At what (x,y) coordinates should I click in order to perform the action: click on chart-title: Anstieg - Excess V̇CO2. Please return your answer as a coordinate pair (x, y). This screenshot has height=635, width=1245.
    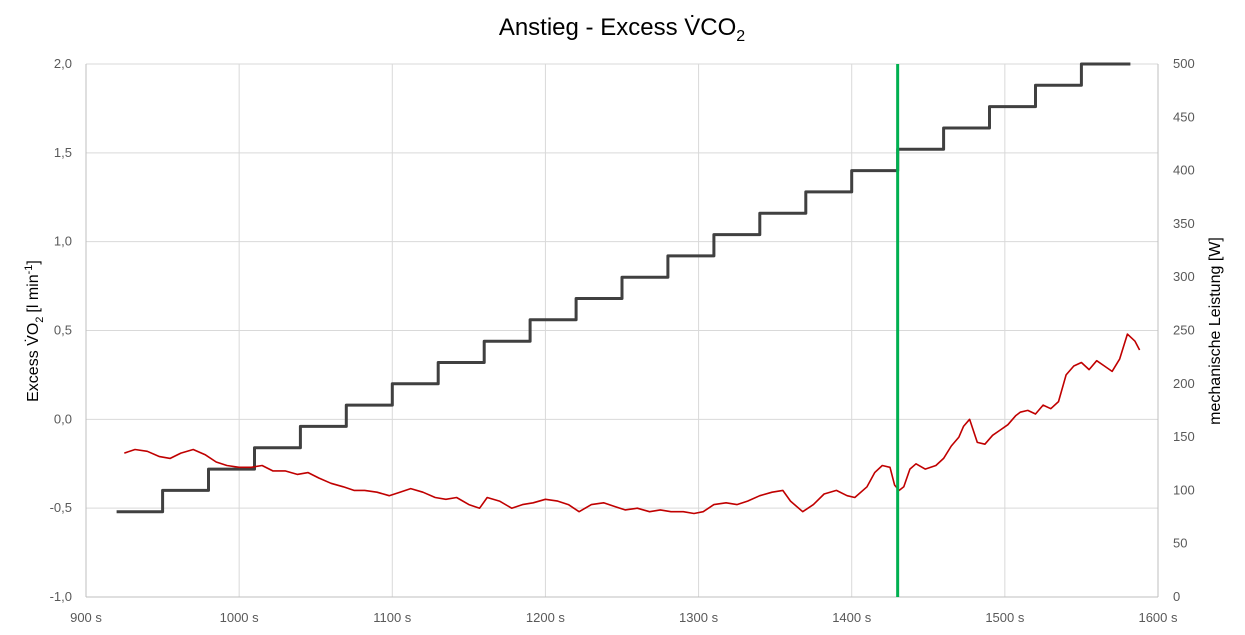
    Looking at the image, I should click on (622, 29).